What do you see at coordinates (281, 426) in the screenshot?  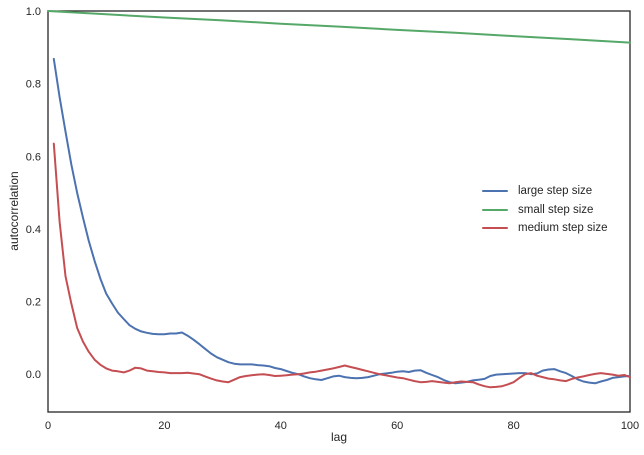 I see `x-tick-label: 40` at bounding box center [281, 426].